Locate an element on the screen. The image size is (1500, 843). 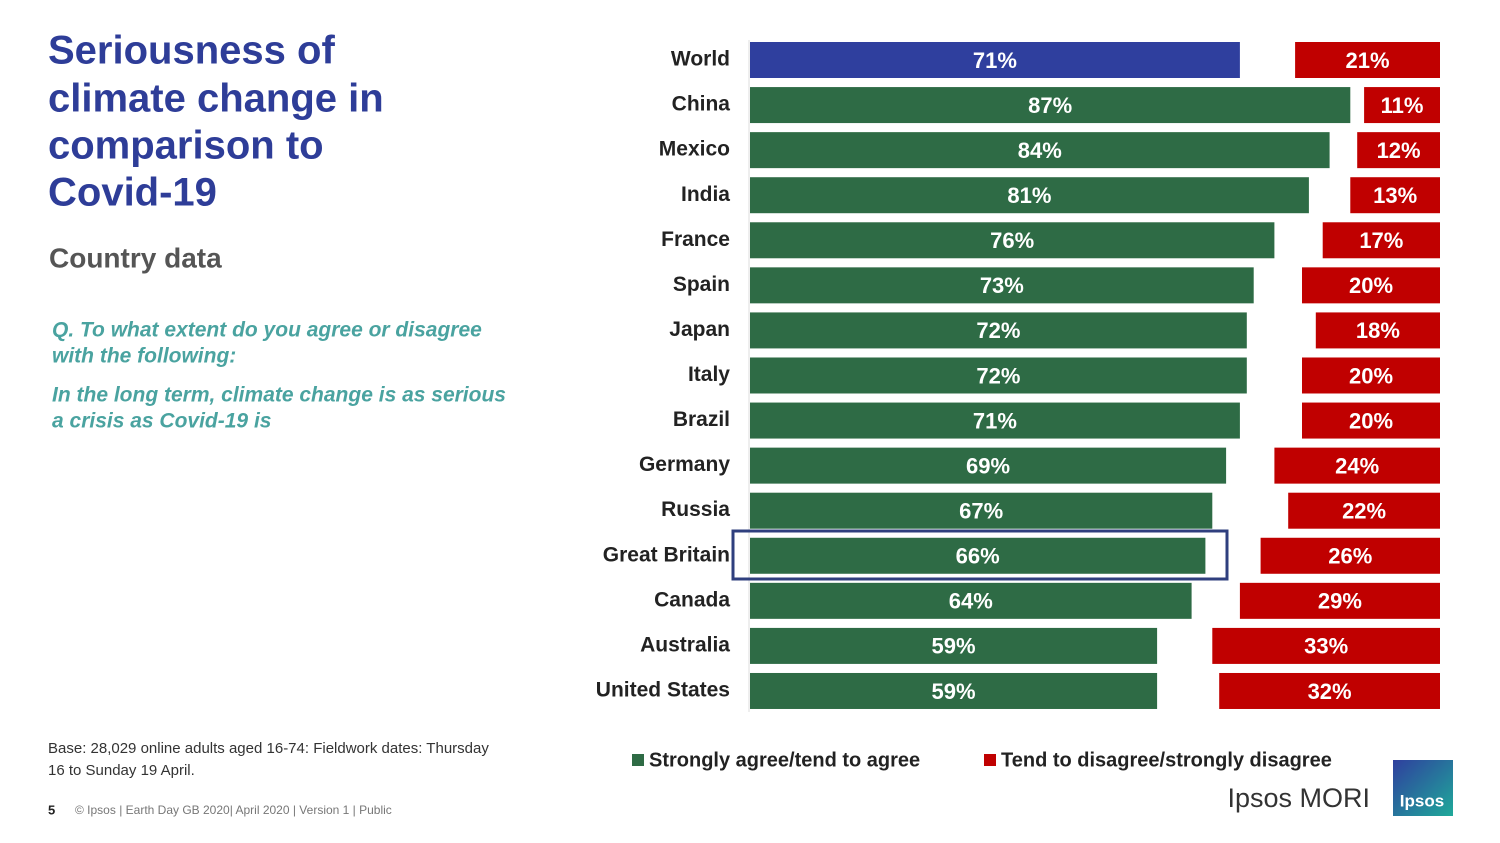
value-label: 17% is located at coordinates (1381, 240).